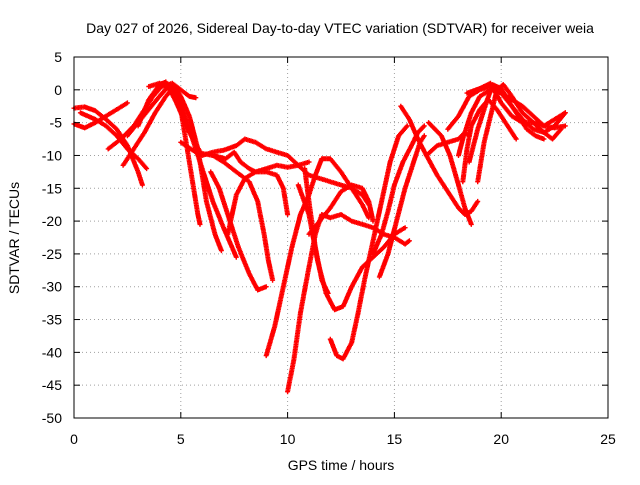 The height and width of the screenshot is (485, 640). What do you see at coordinates (608, 439) in the screenshot?
I see `x-tick-label: 25` at bounding box center [608, 439].